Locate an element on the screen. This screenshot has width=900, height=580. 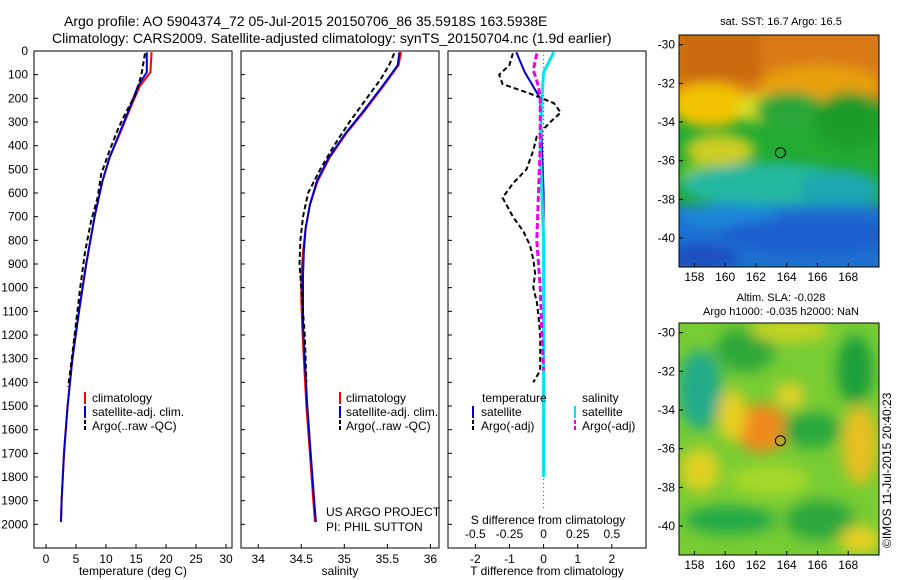
depth-tick-label: 1800 is located at coordinates (14, 477).